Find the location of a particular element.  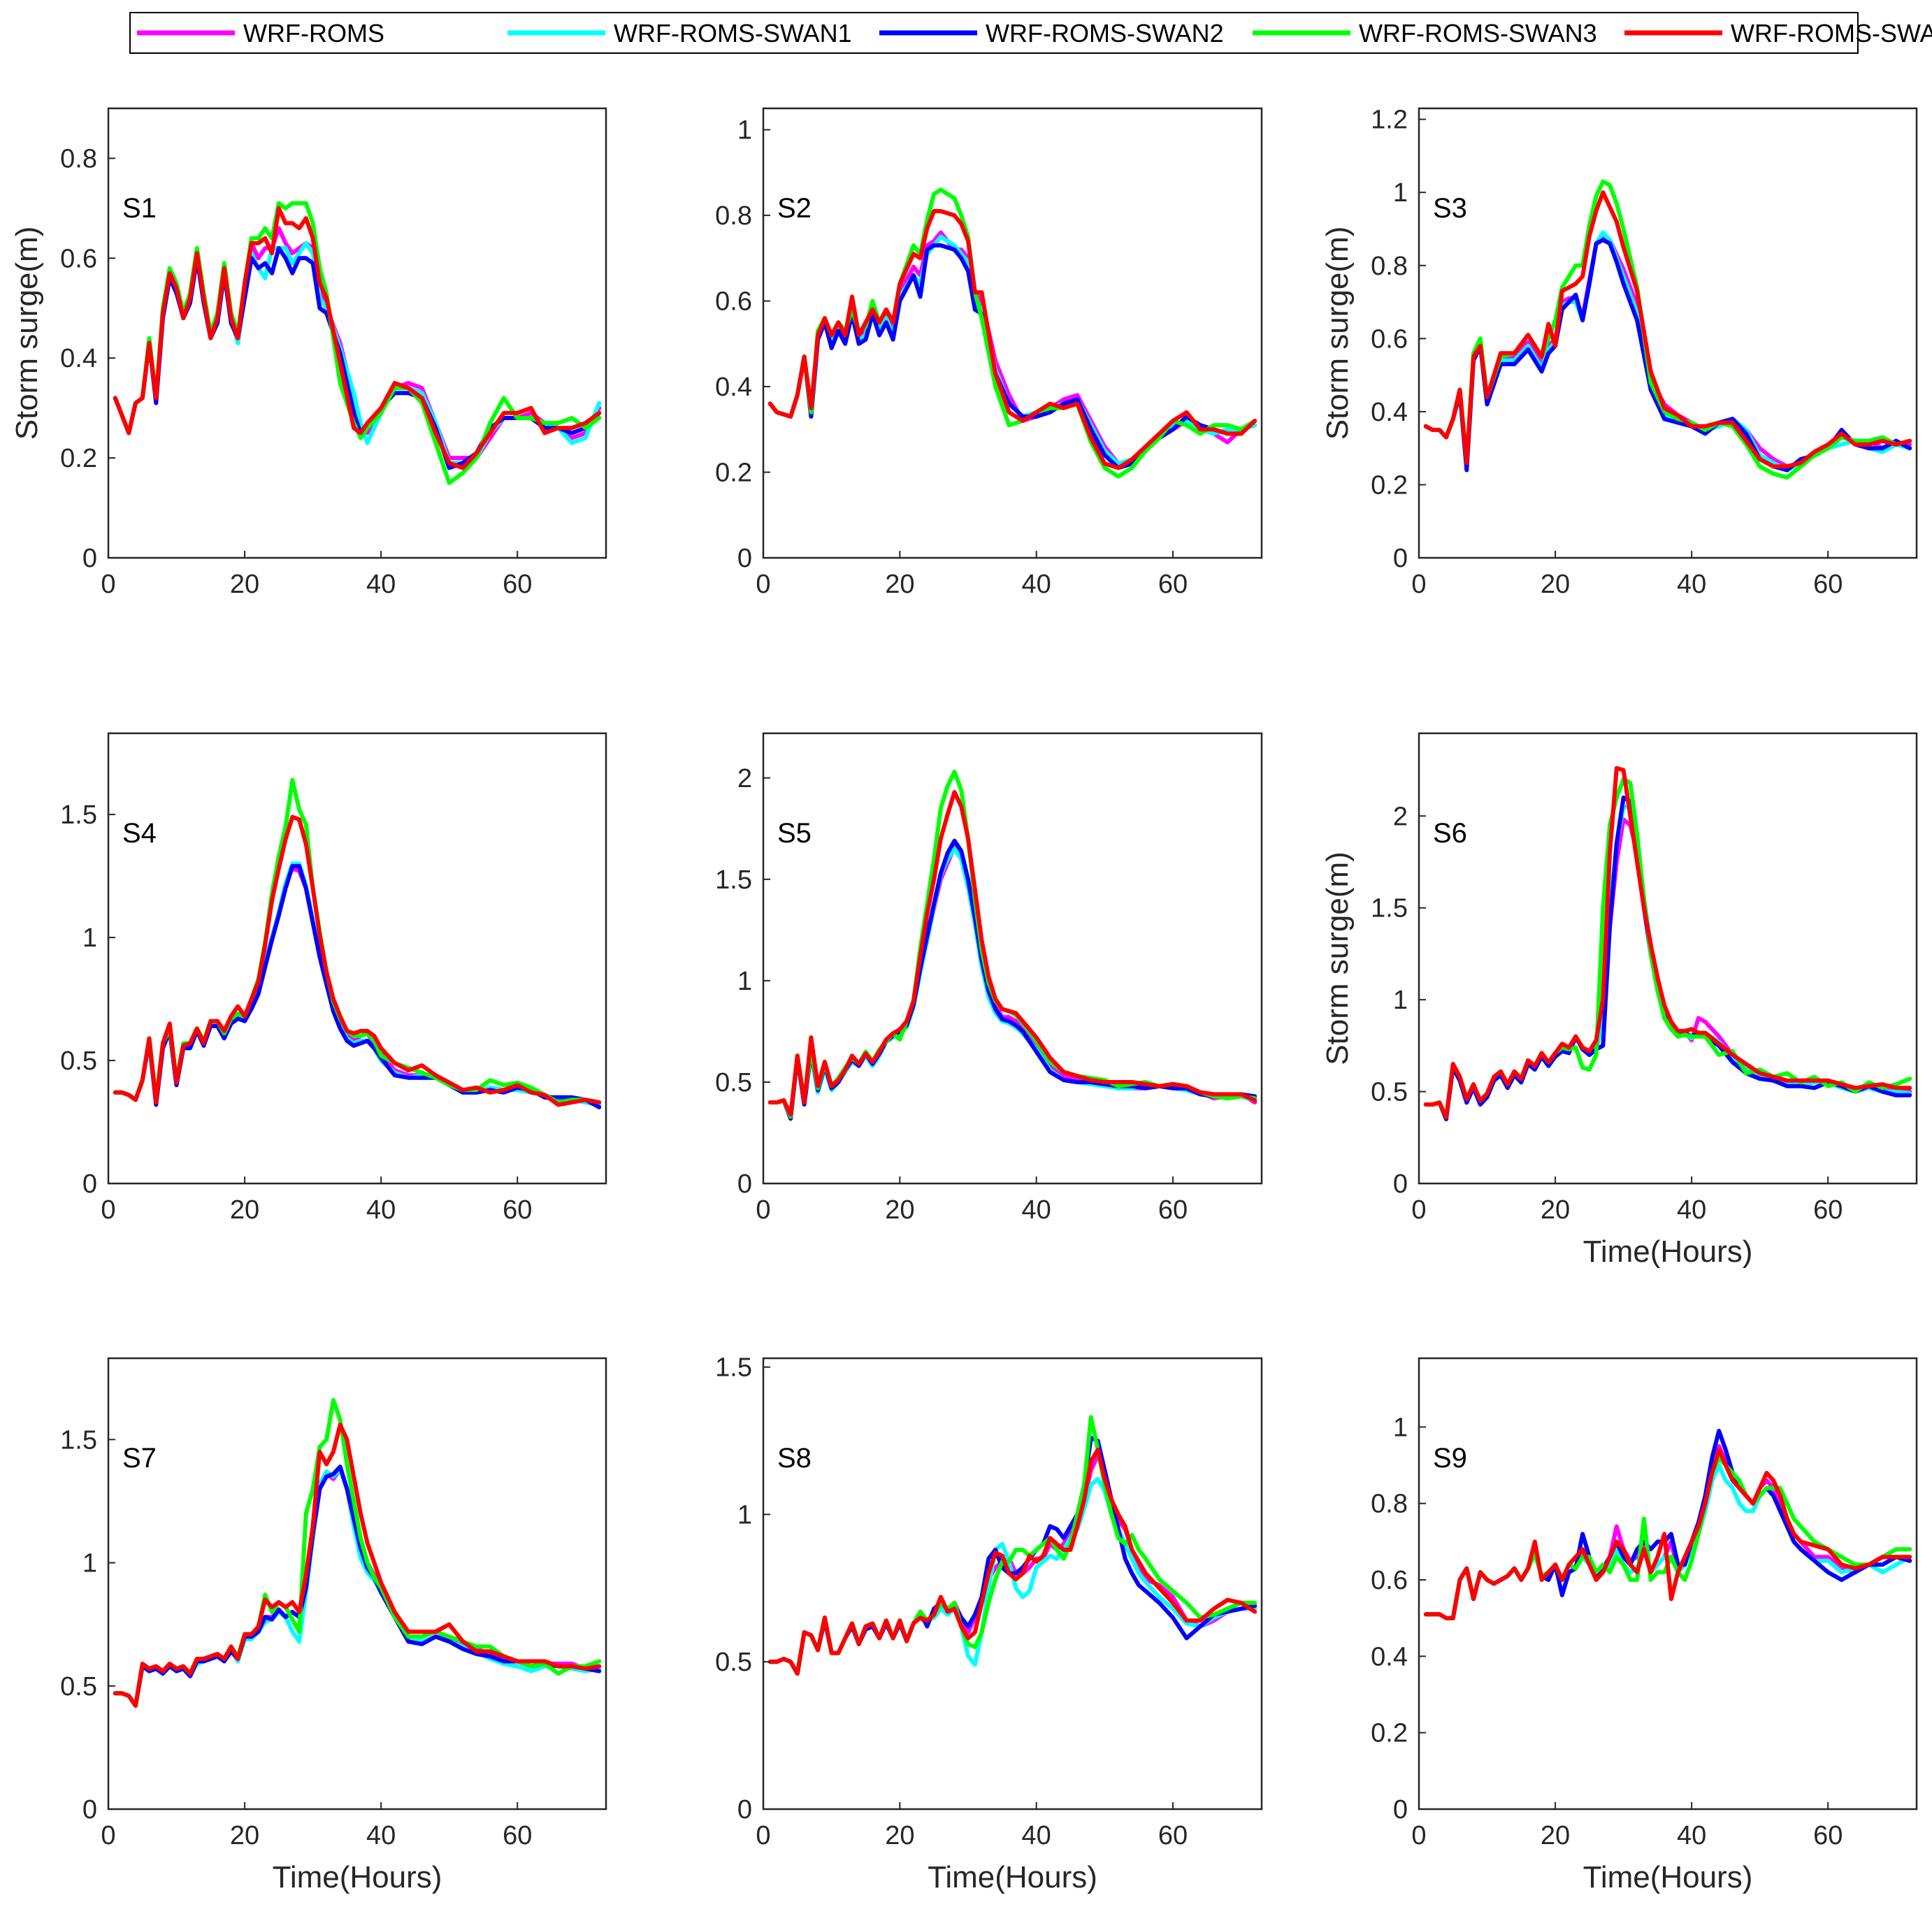

x-tick-label-s6: 40 is located at coordinates (1691, 1210).